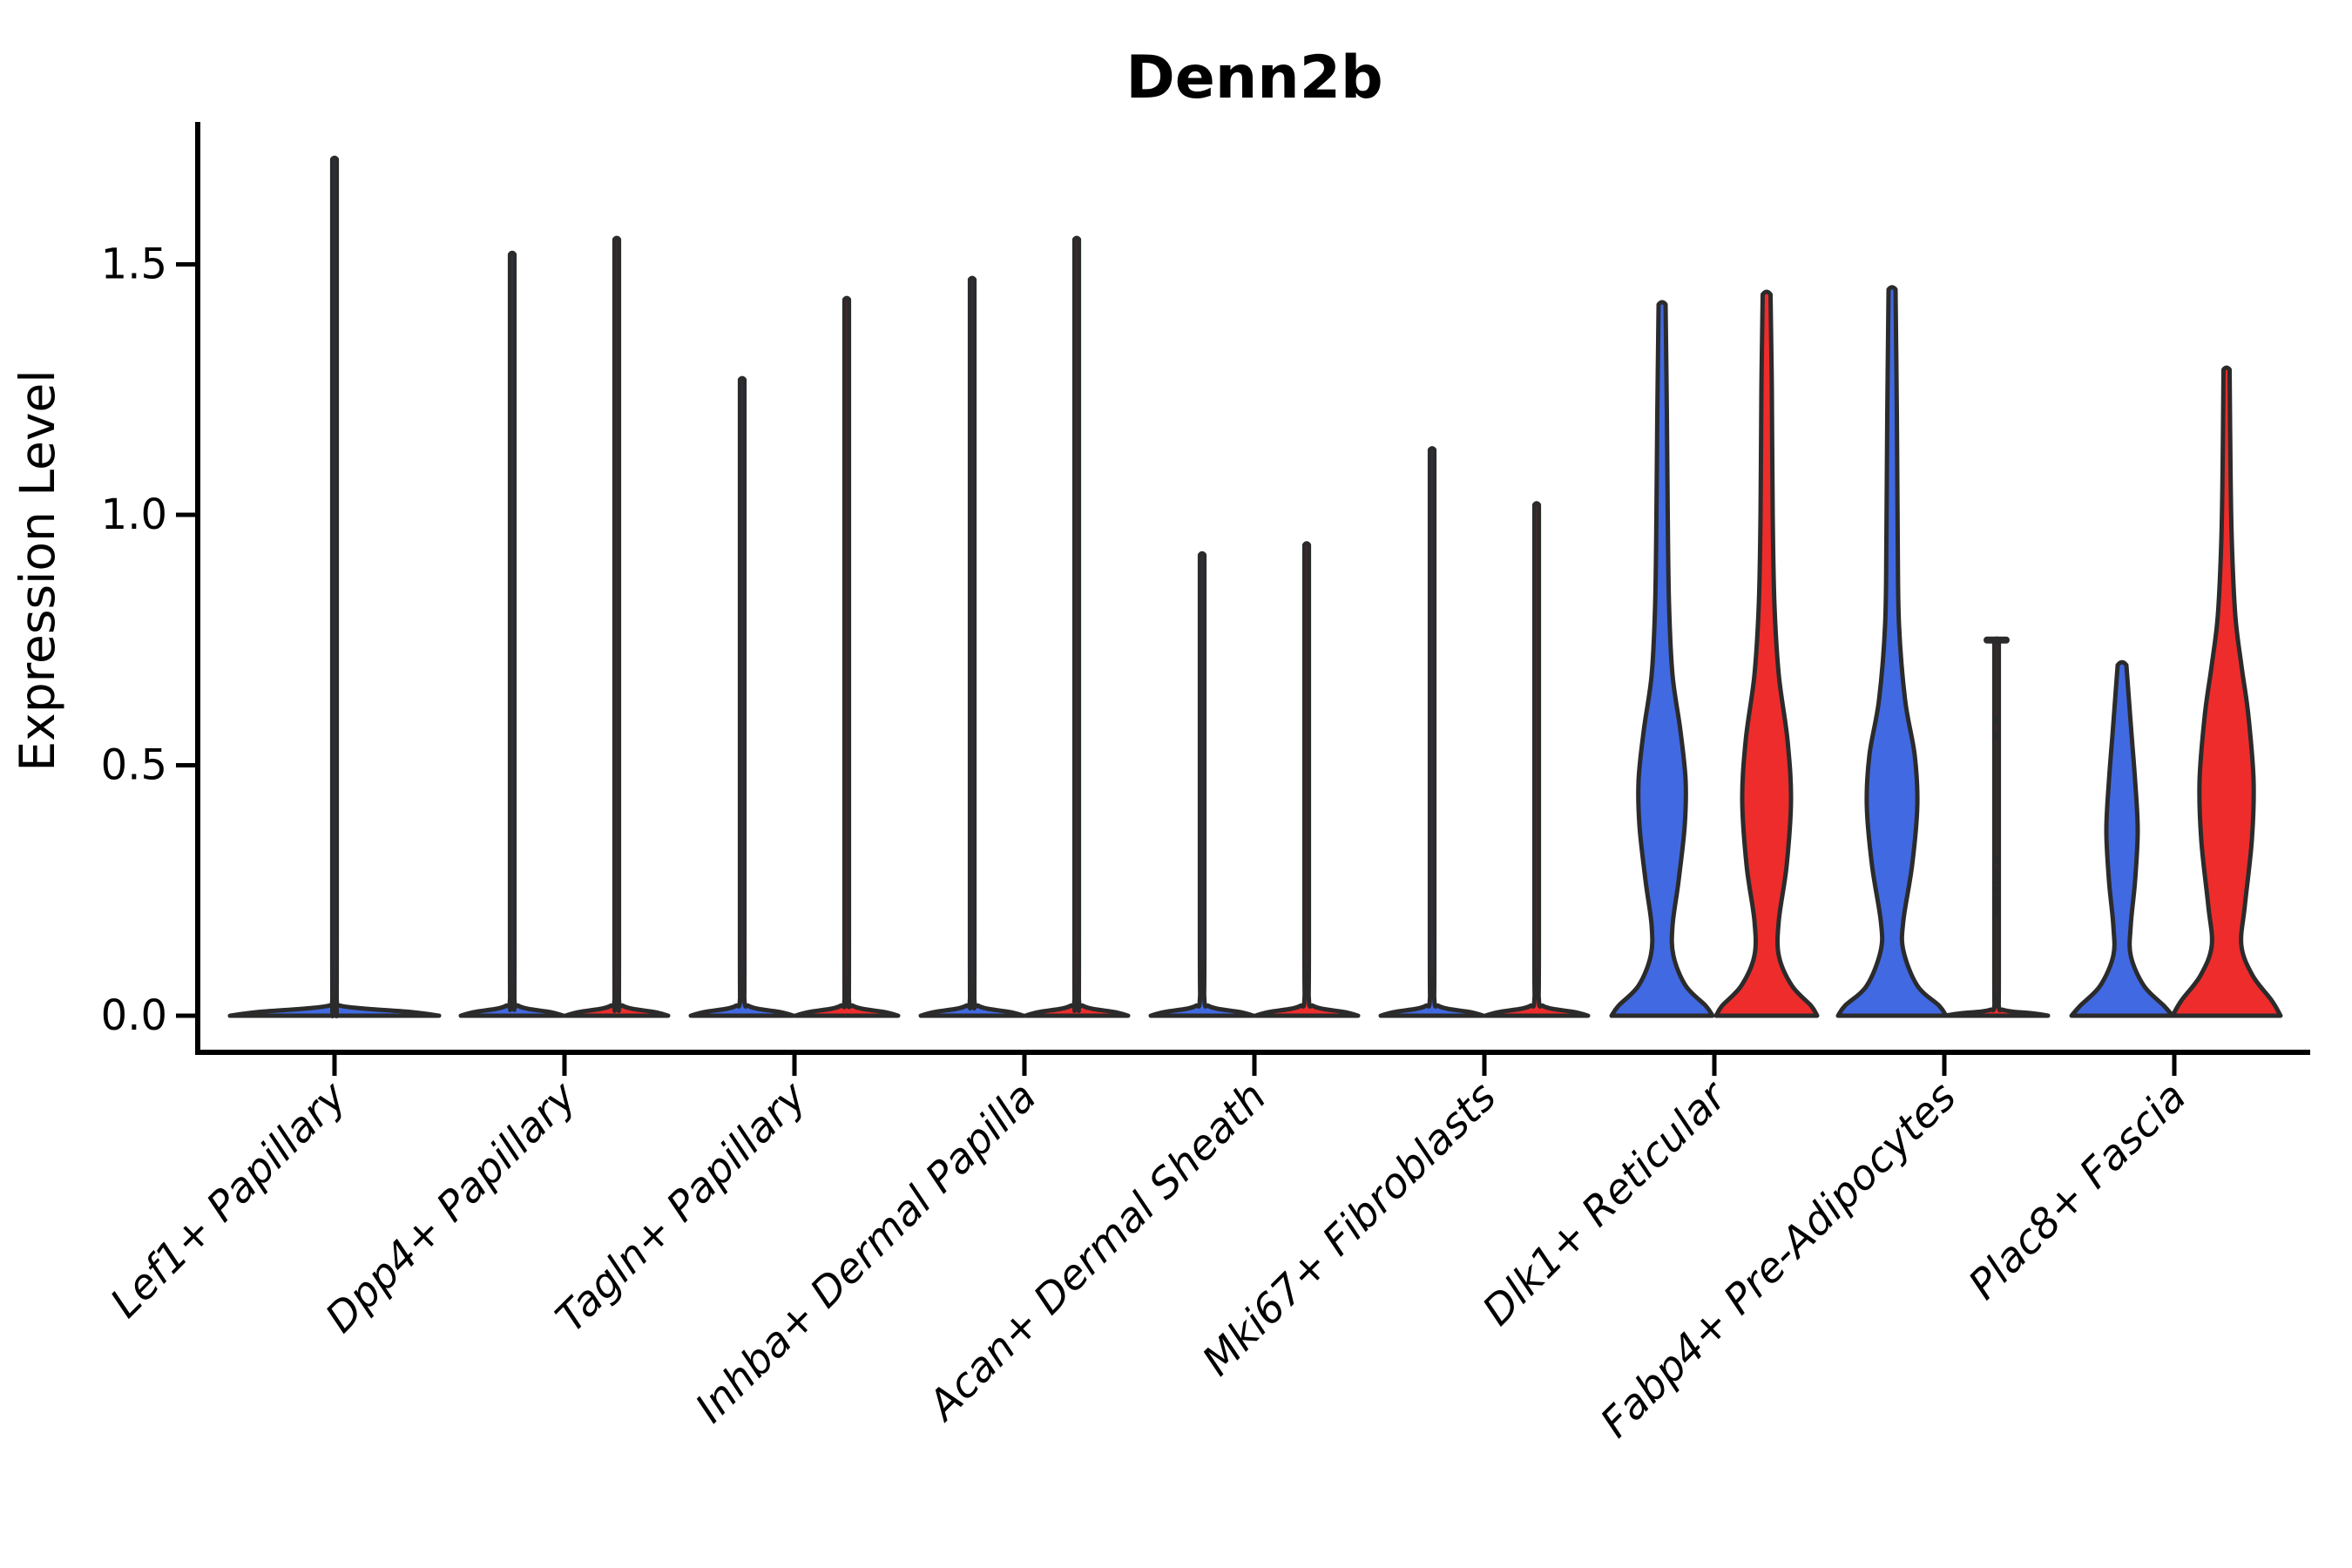 The width and height of the screenshot is (2352, 1568). I want to click on x-label-dpp4-papillary: Dpp4+ Papillary, so click(451, 1207).